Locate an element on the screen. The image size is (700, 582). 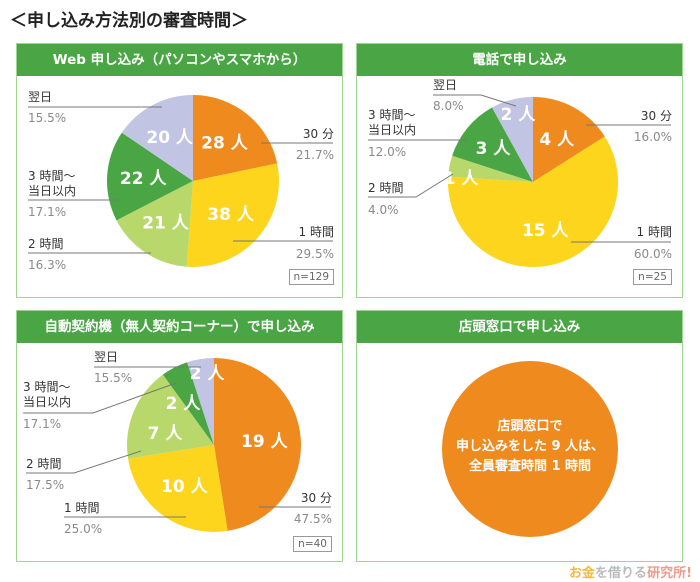
pct-2h: 16.3% is located at coordinates (47, 265).